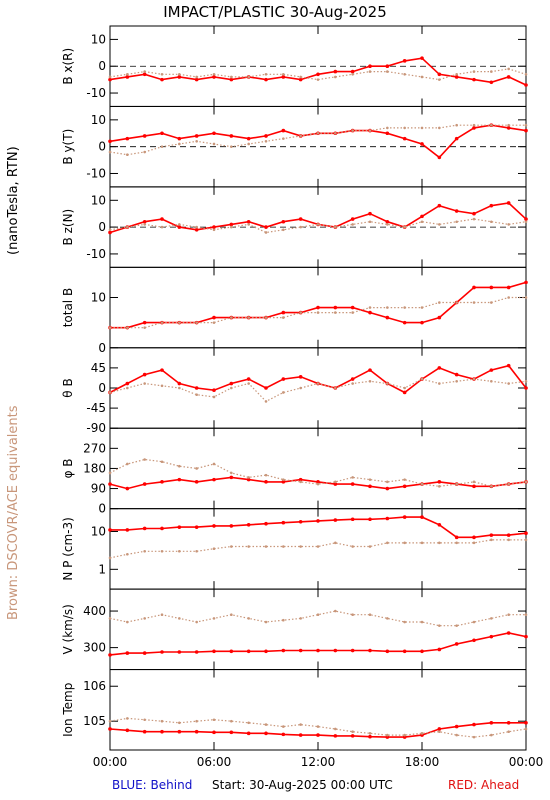  What do you see at coordinates (68, 629) in the screenshot?
I see `y-axis-label: V (km/s)` at bounding box center [68, 629].